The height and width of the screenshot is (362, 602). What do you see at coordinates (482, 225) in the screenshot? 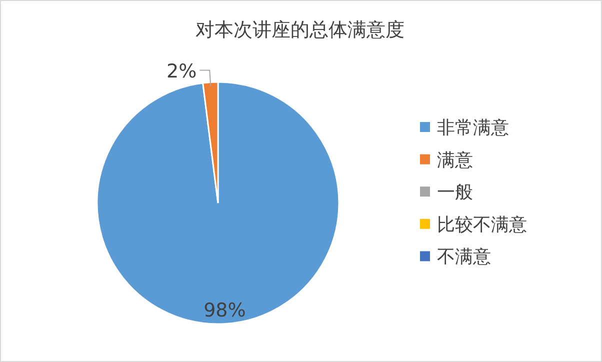
I see `legend-label: 比较不满意` at bounding box center [482, 225].